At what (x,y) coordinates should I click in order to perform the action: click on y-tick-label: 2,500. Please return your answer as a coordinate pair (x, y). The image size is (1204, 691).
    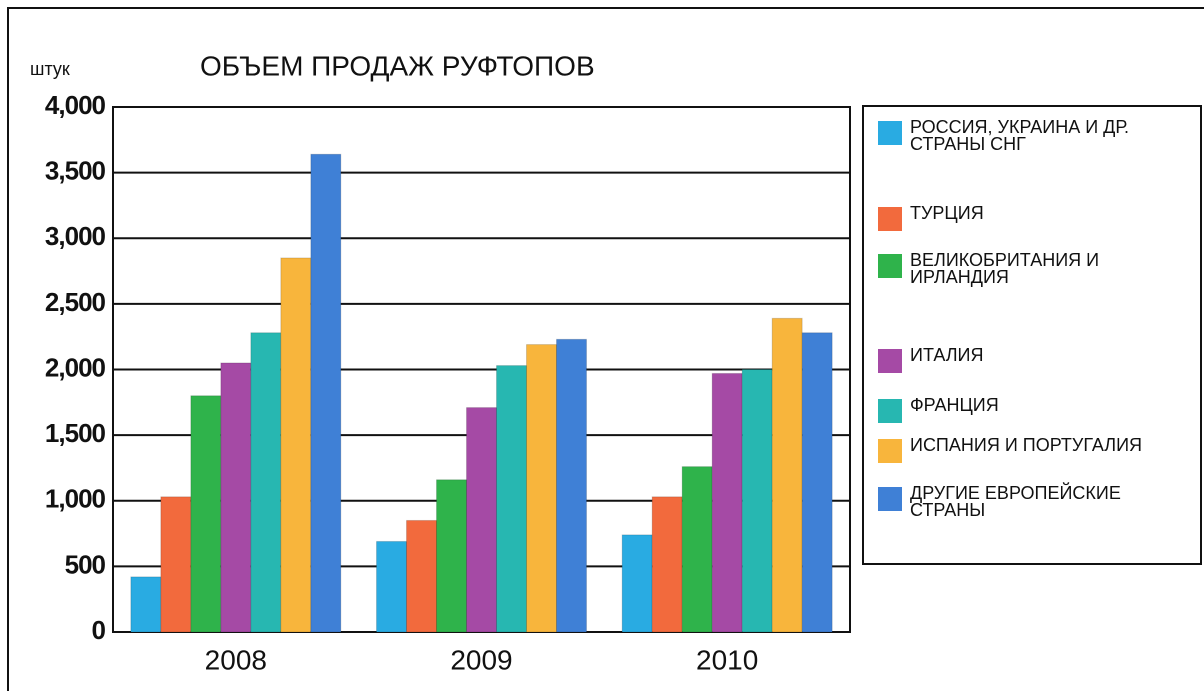
    Looking at the image, I should click on (75, 302).